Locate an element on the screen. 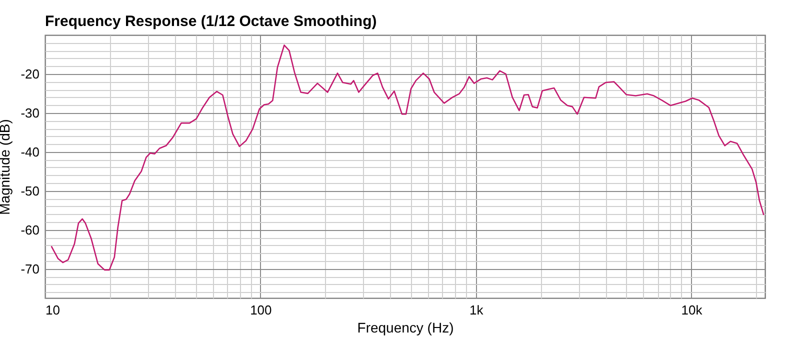 The height and width of the screenshot is (337, 798). x-tick-label: 10k is located at coordinates (692, 310).